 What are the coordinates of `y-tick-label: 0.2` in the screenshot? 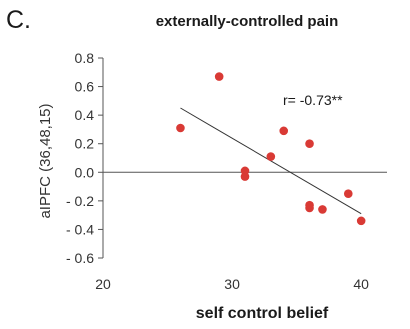 It's located at (85, 144).